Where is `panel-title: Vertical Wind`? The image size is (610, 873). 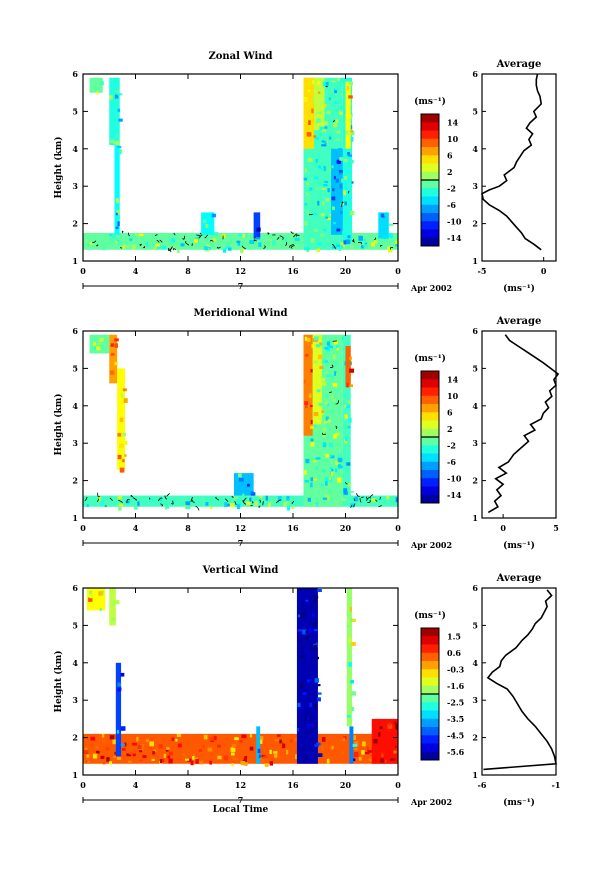 panel-title: Vertical Wind is located at coordinates (240, 570).